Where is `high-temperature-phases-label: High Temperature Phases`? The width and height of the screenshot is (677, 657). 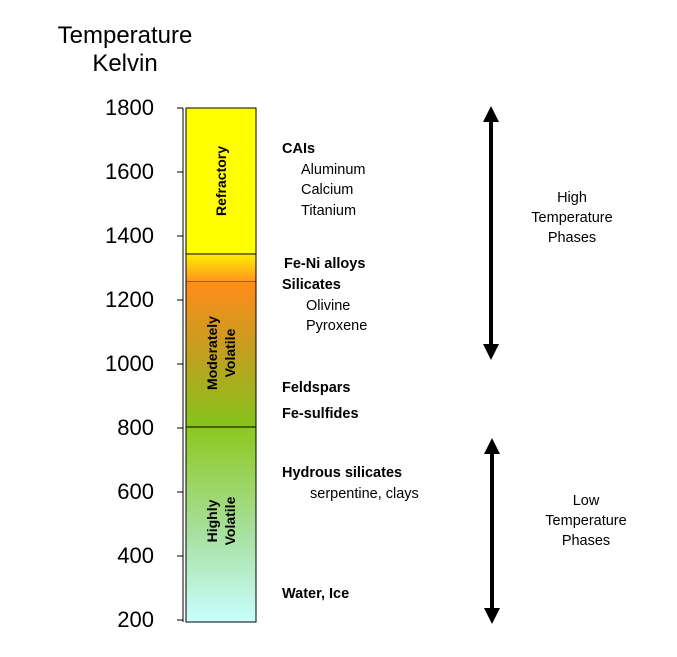
high-temperature-phases-label: High Temperature Phases is located at coordinates (572, 218).